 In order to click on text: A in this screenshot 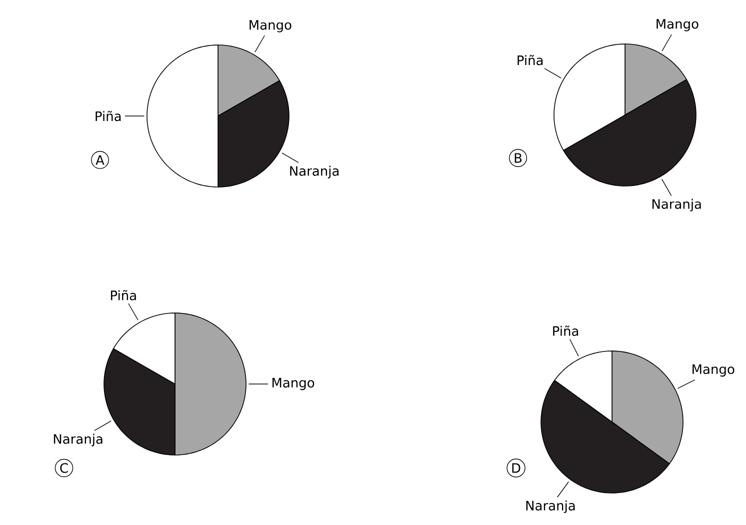, I will do `click(100, 160)`.